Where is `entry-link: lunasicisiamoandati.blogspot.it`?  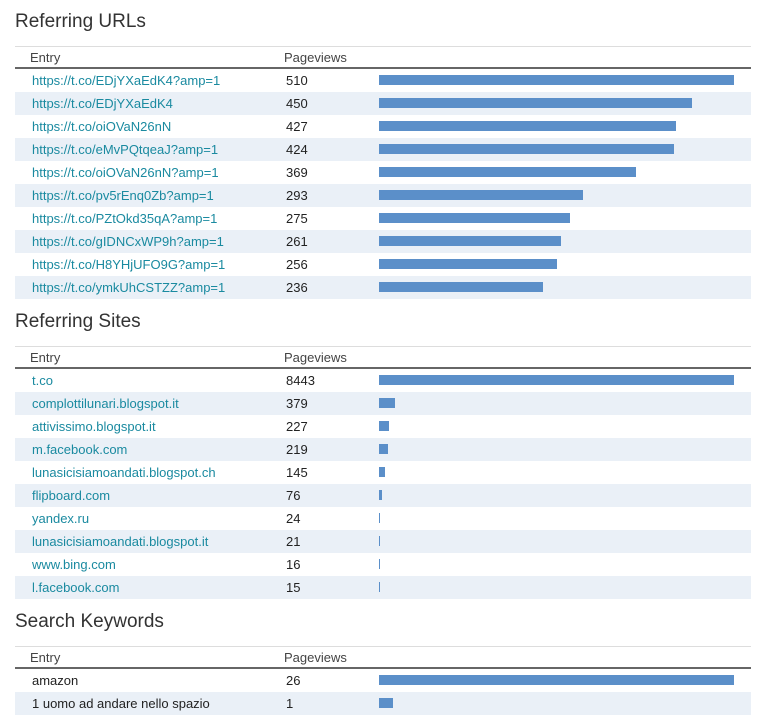 entry-link: lunasicisiamoandati.blogspot.it is located at coordinates (120, 541).